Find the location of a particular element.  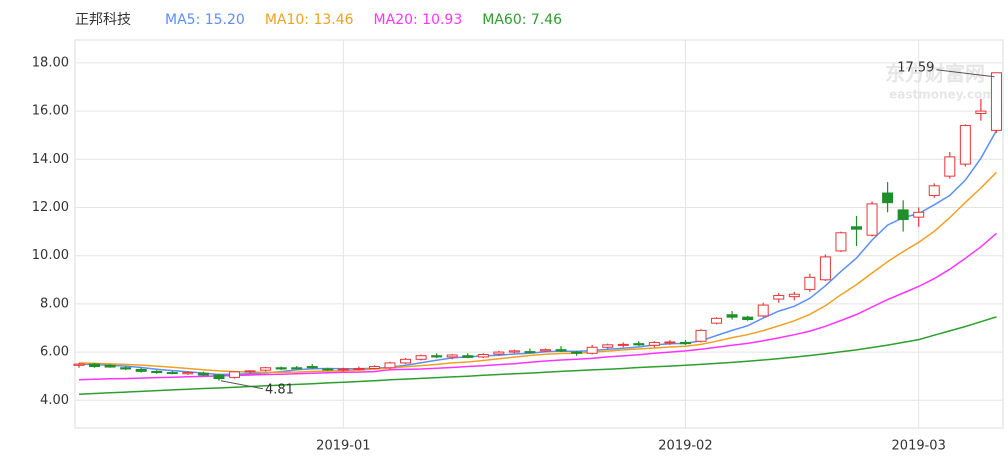

legend-entry: MA5: 15.20 is located at coordinates (205, 20).